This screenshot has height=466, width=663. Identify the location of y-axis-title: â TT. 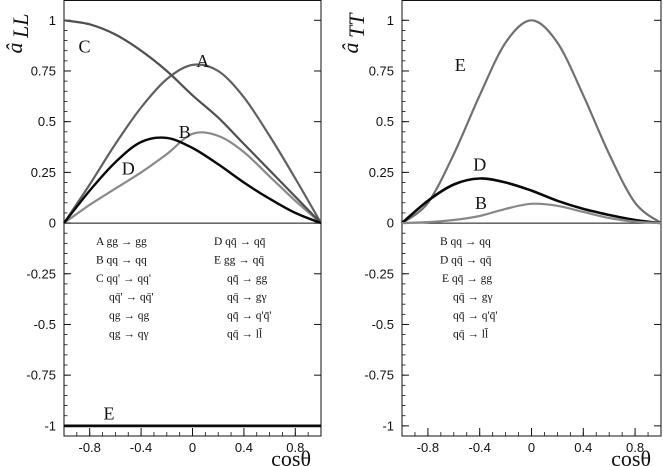
(353, 33).